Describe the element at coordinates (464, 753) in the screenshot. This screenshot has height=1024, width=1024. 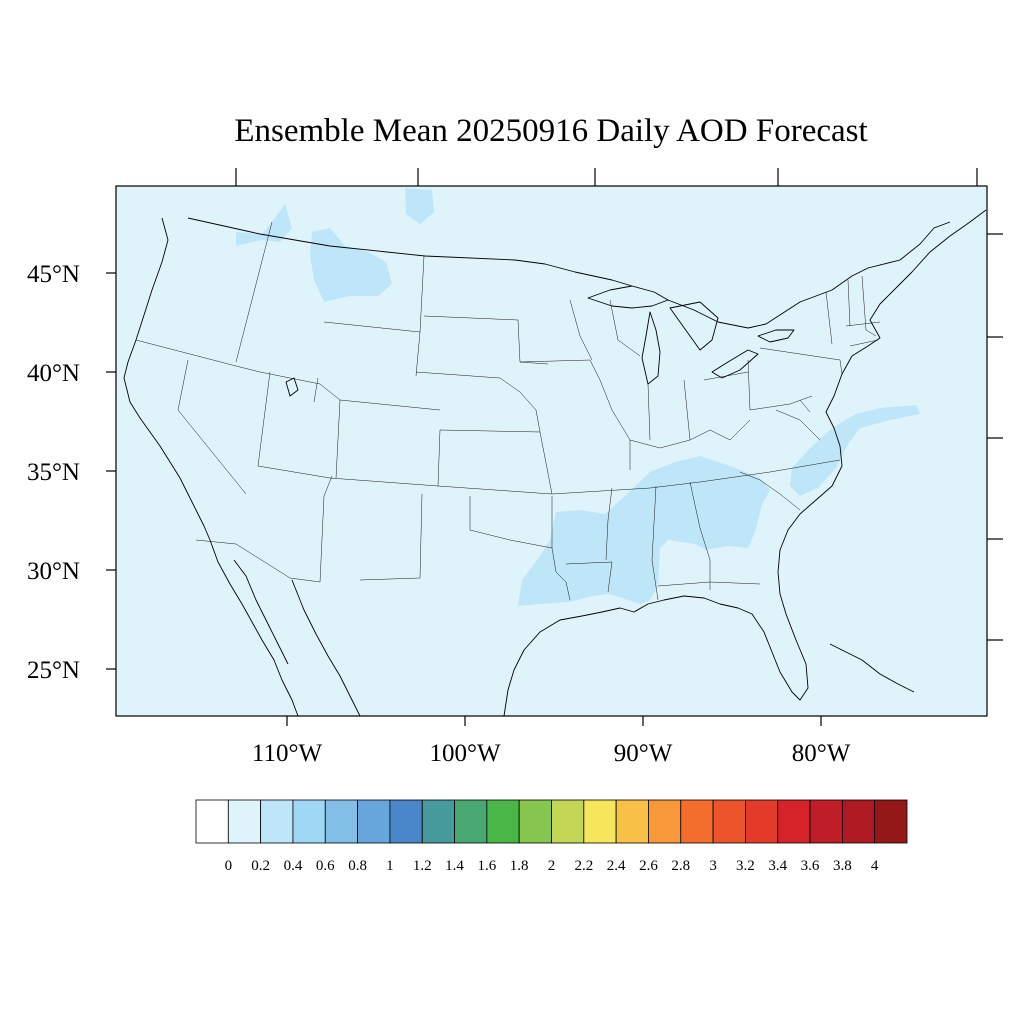
I see `lon-label: 100°W` at that location.